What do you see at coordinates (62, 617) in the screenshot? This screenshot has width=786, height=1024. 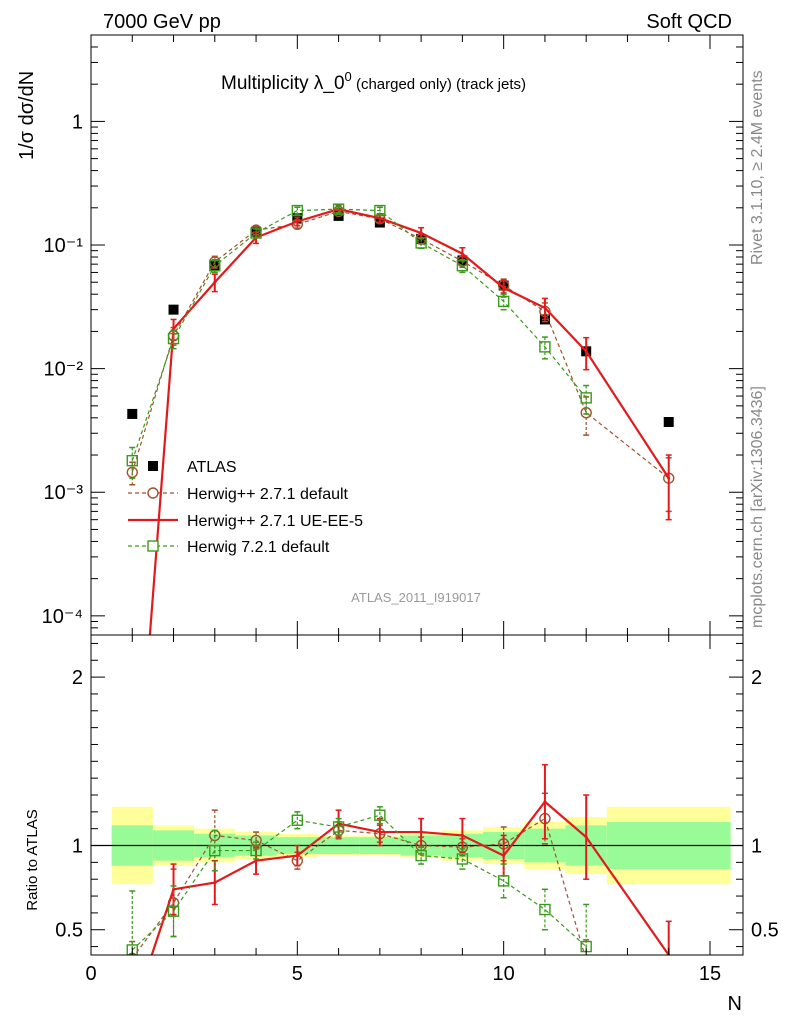 I see `y-tick-label: 10⁻⁴` at bounding box center [62, 617].